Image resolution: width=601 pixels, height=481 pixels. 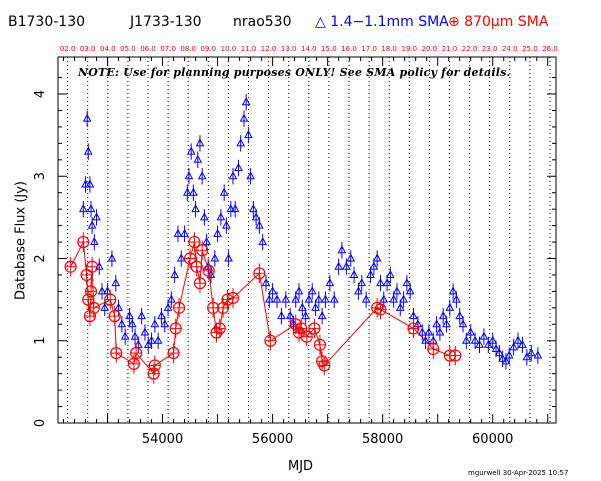 What do you see at coordinates (530, 49) in the screenshot?
I see `year-tick-label: 25.0` at bounding box center [530, 49].